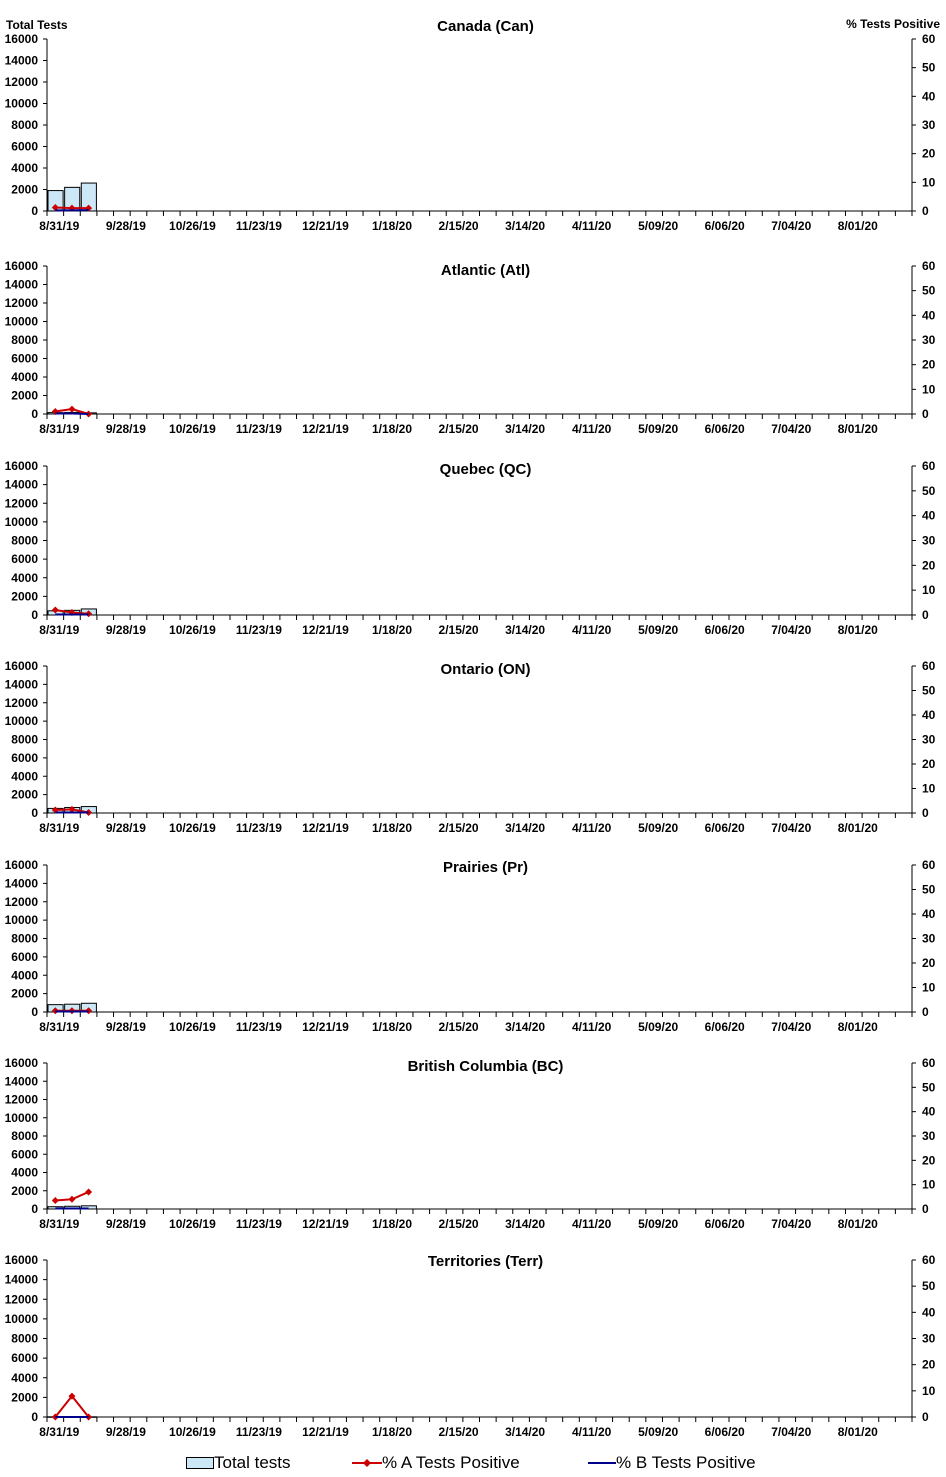 The height and width of the screenshot is (1477, 946). I want to click on x-tick-label-2: 6/06/20, so click(725, 630).